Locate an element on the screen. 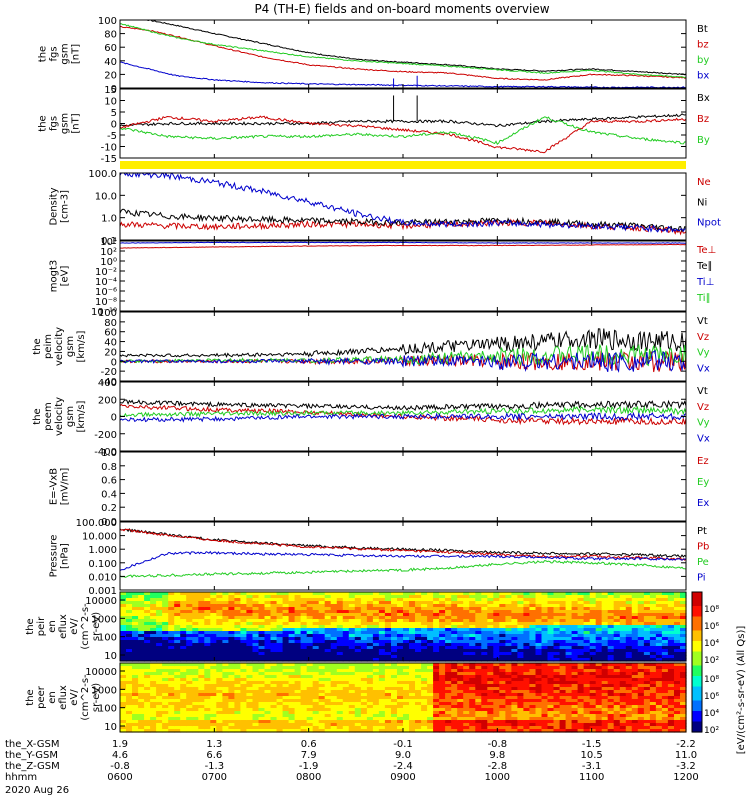  y-tick-label: 100 is located at coordinates (107, 709).